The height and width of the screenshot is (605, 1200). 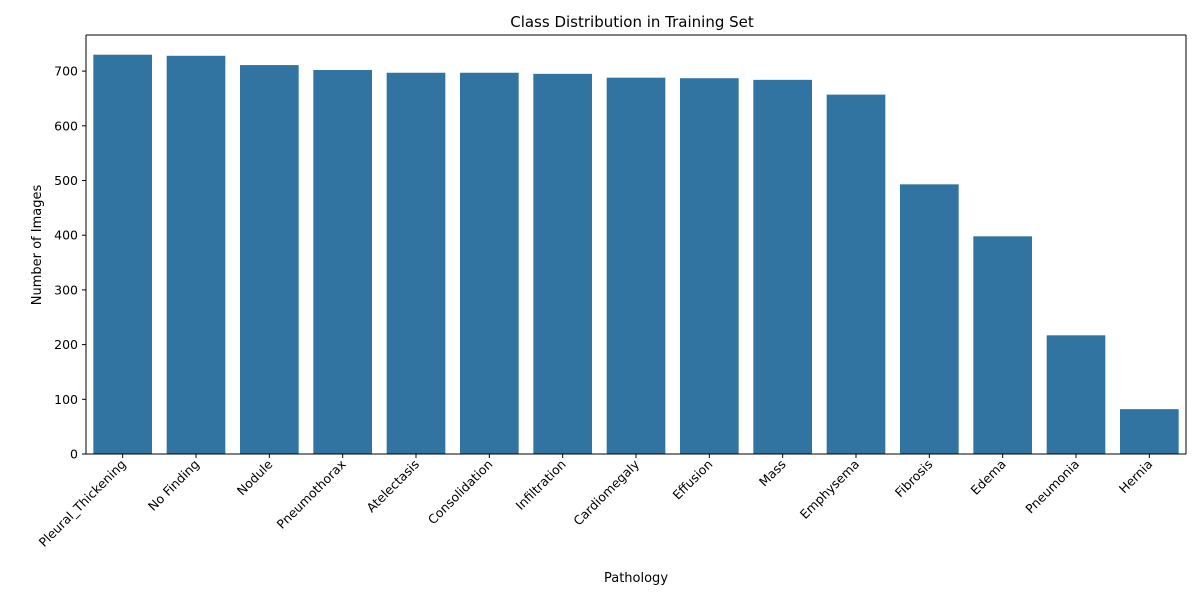 I want to click on x-axis-label: Pathology, so click(x=636, y=578).